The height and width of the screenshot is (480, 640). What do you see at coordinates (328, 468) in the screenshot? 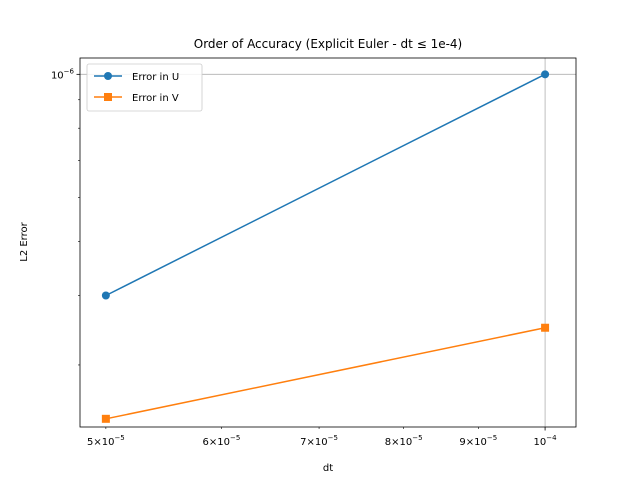
I see `x-axis-label: dt` at bounding box center [328, 468].